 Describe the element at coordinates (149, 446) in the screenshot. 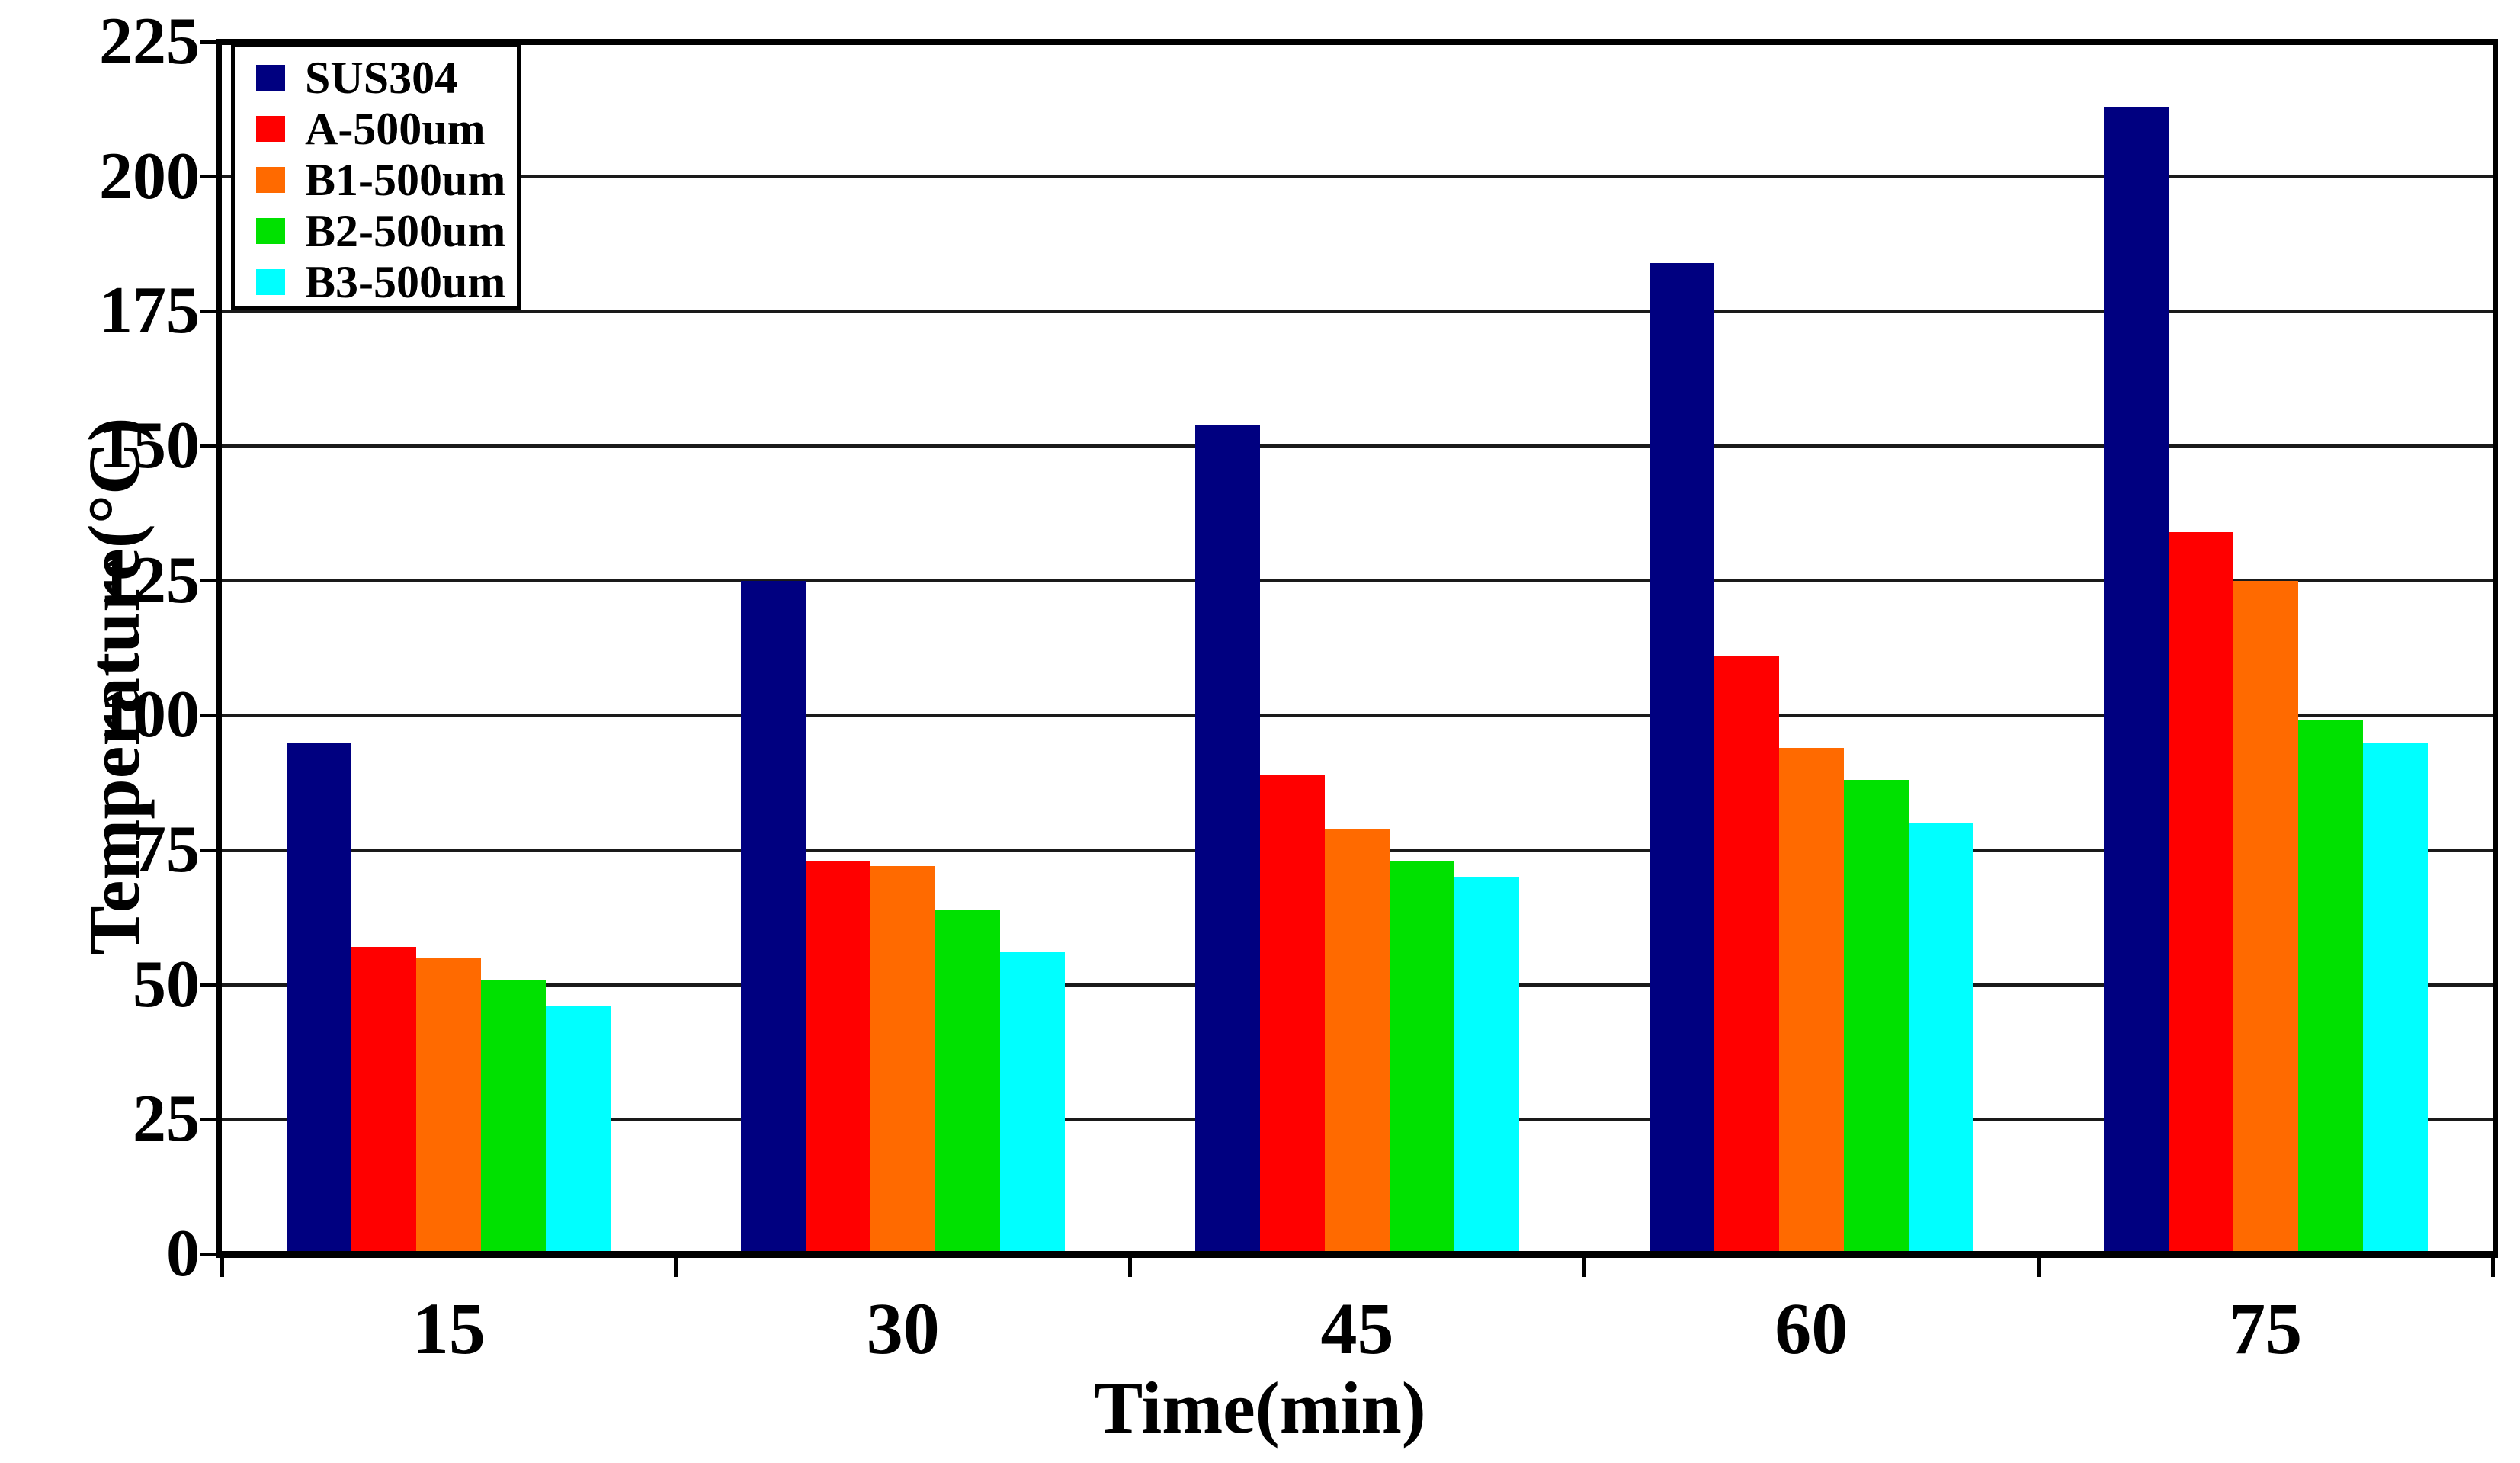

I see `y-tick-label-150: 150` at that location.